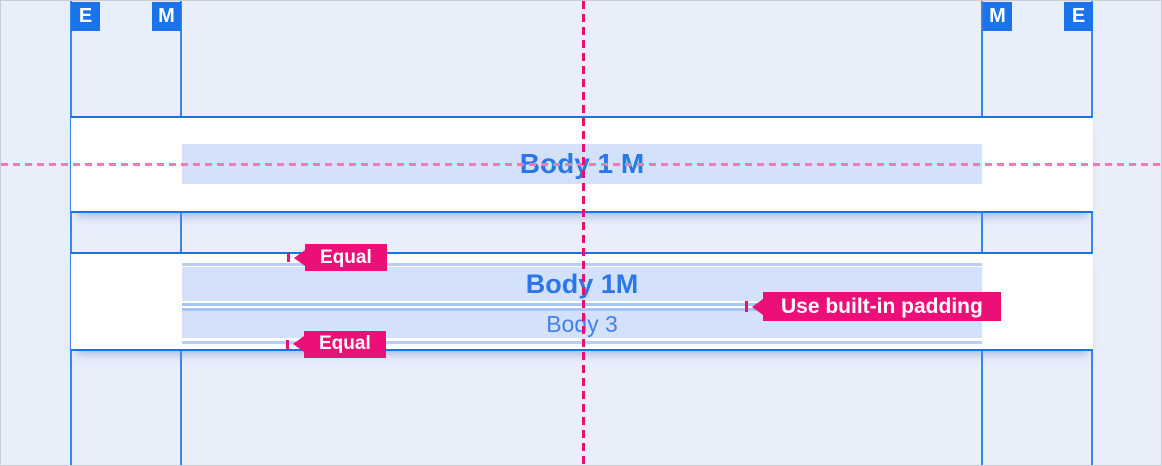  I want to click on margin-marker-e-right: E, so click(1078, 16).